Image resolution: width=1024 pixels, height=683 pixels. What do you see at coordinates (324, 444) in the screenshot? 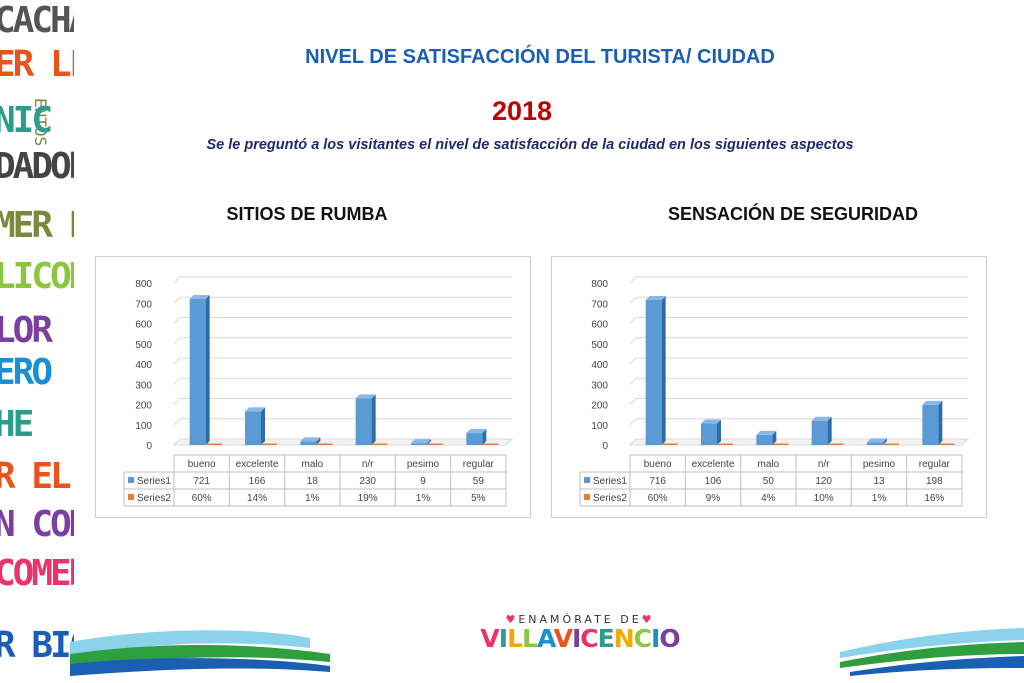
I see `bar-series2-malo` at bounding box center [324, 444].